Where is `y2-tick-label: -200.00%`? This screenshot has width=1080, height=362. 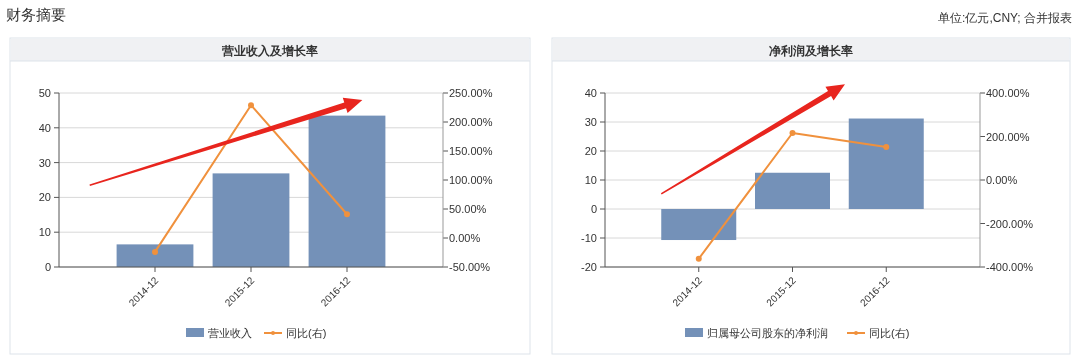
y2-tick-label: -200.00% is located at coordinates (1010, 223).